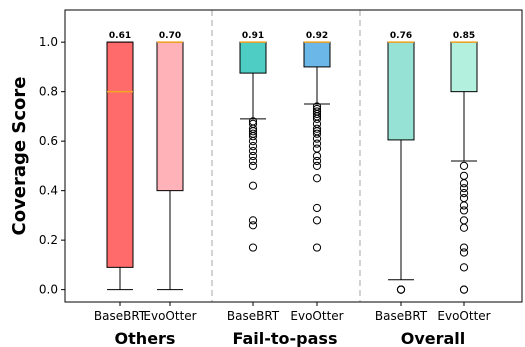 The height and width of the screenshot is (347, 525). Describe the element at coordinates (48, 290) in the screenshot. I see `y-tick-label: 0.0` at that location.